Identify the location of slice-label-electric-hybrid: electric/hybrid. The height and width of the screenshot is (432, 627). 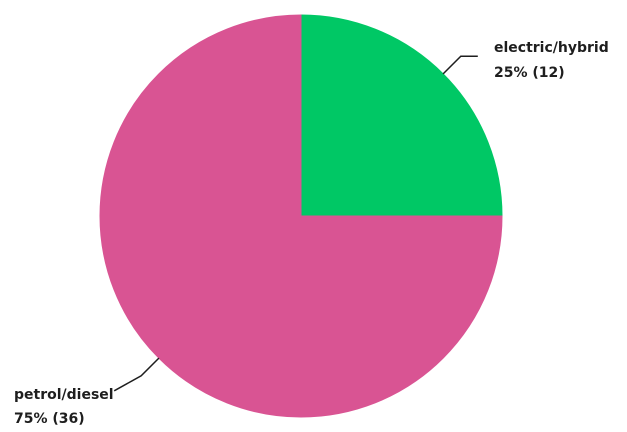
(551, 48).